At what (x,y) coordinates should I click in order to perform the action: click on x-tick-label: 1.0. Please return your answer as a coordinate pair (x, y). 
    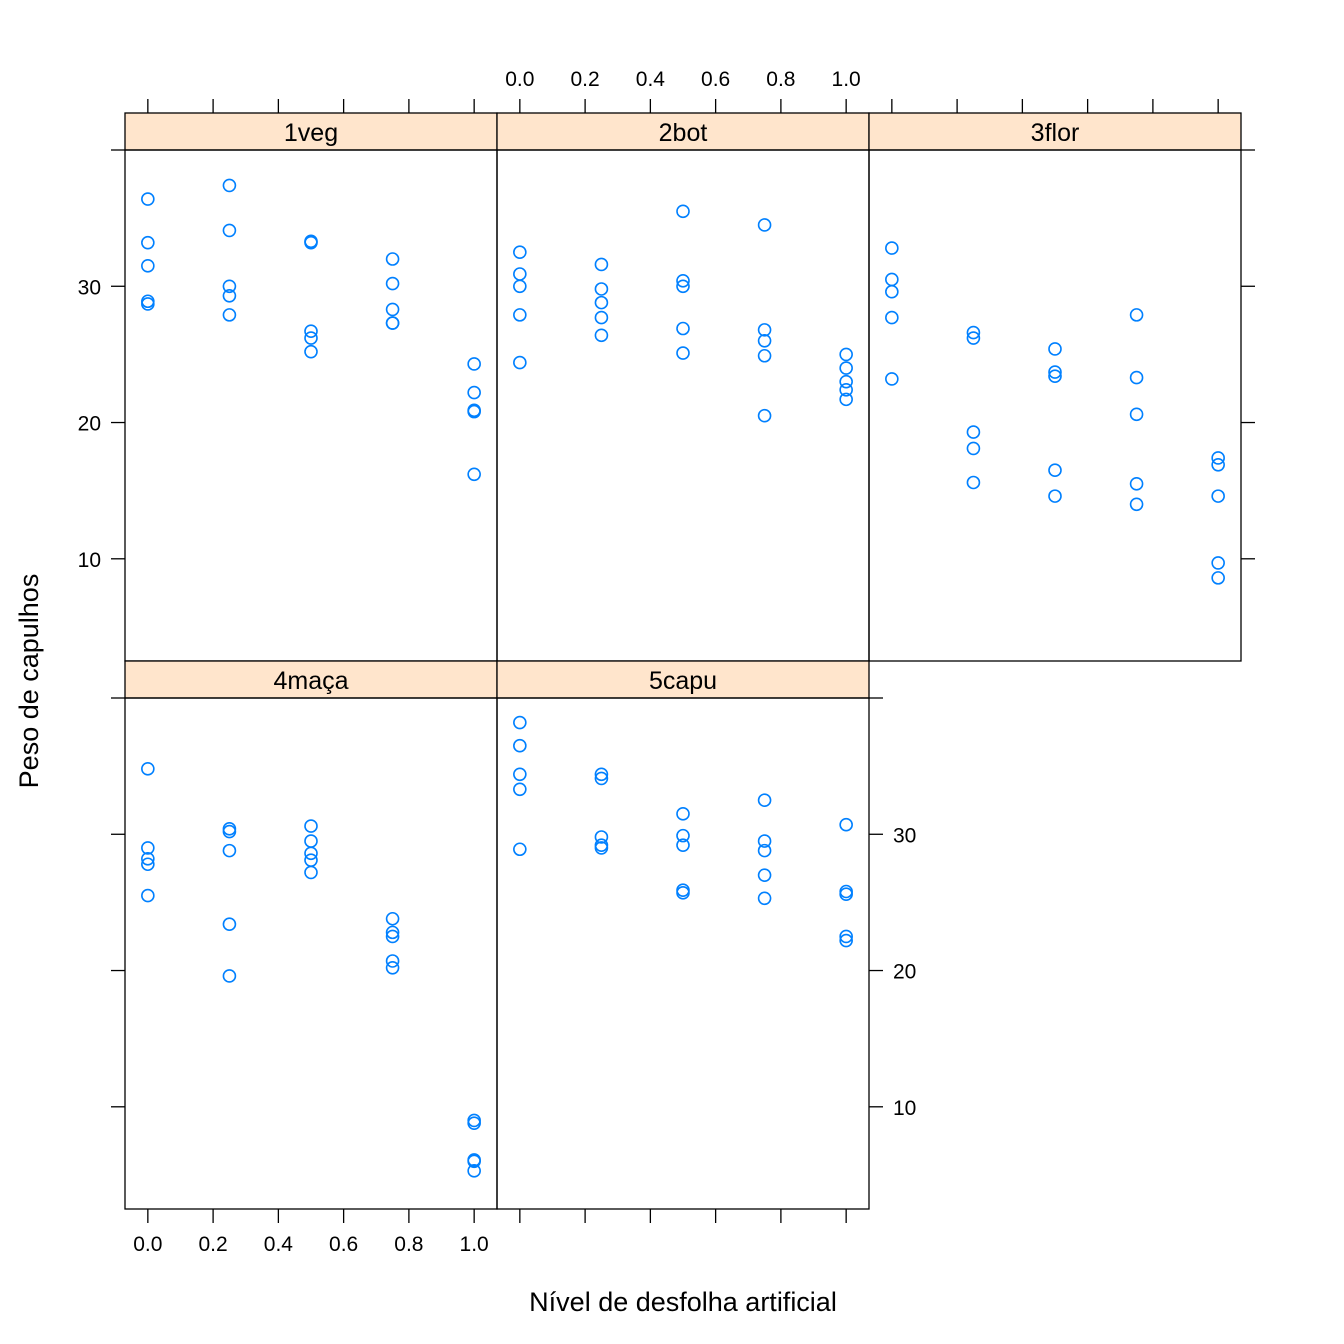
    Looking at the image, I should click on (474, 1244).